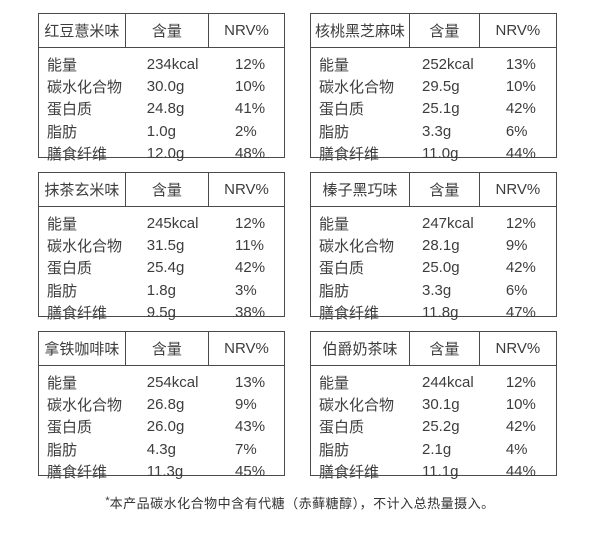 The height and width of the screenshot is (536, 600). Describe the element at coordinates (172, 223) in the screenshot. I see `nutrient-amount: 245kcal` at that location.